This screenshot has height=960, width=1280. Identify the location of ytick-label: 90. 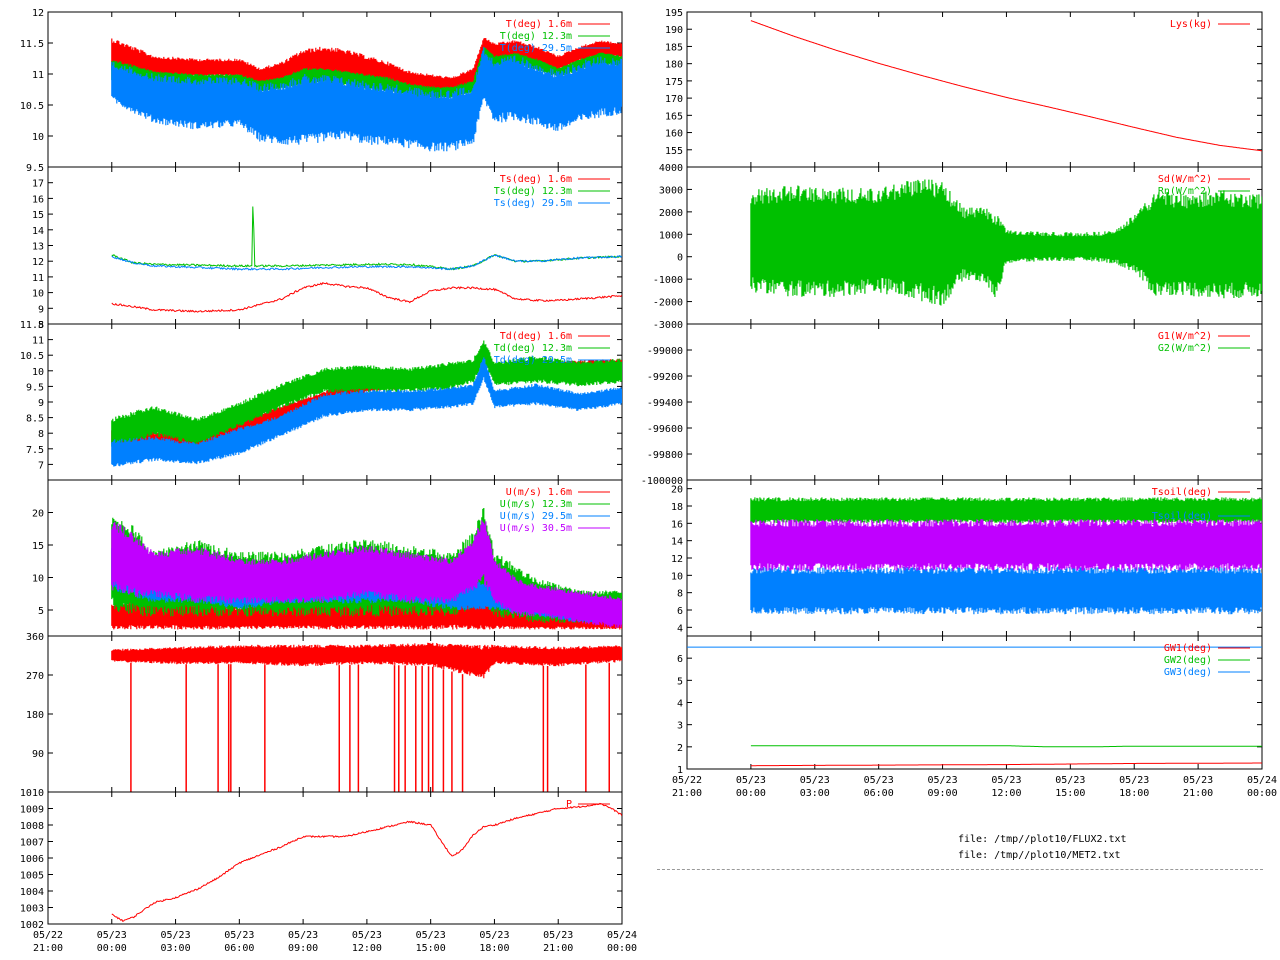
(38, 754).